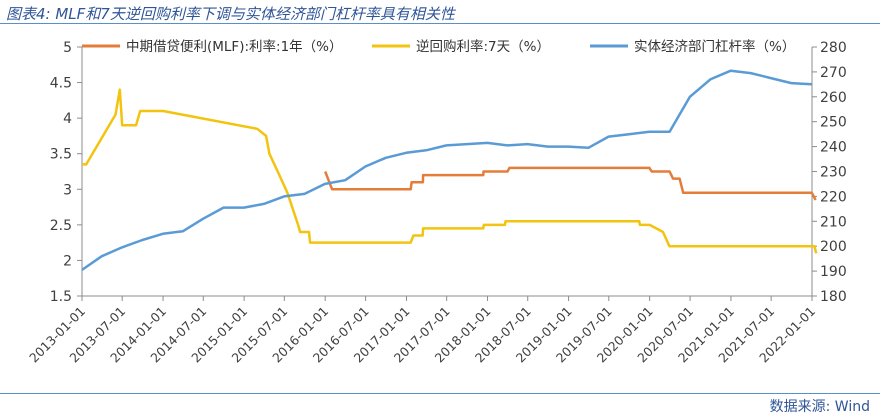 Image resolution: width=880 pixels, height=419 pixels. What do you see at coordinates (819, 407) in the screenshot?
I see `data-source: 数据来源: Wind` at bounding box center [819, 407].